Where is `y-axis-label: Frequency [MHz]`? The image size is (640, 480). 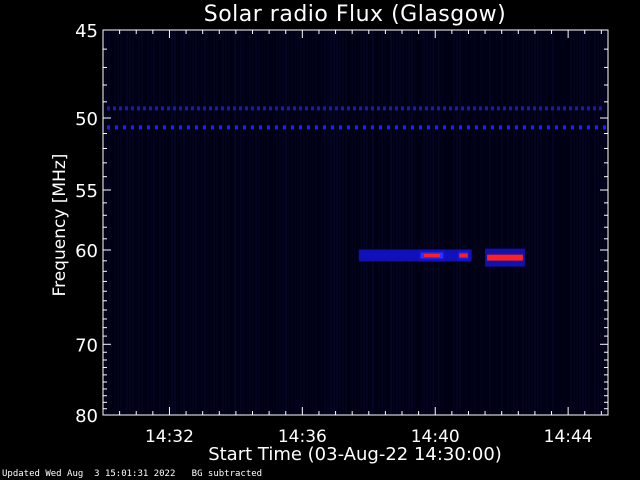 y-axis-label: Frequency [MHz] is located at coordinates (60, 225).